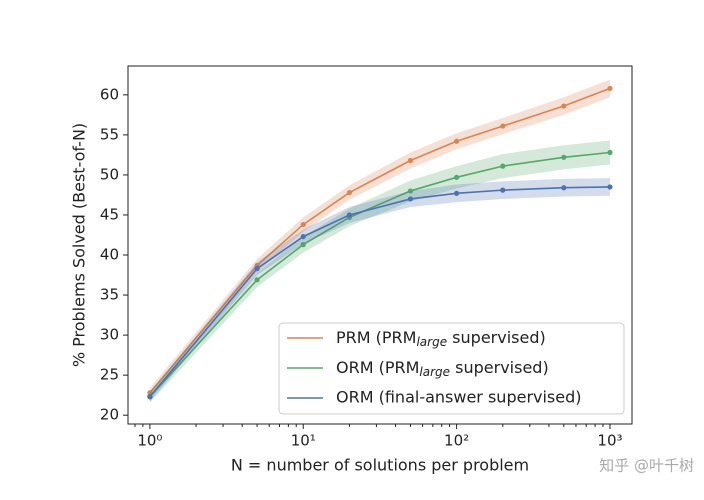 This screenshot has width=704, height=500. Describe the element at coordinates (609, 441) in the screenshot. I see `x-tick-label: 10³` at that location.